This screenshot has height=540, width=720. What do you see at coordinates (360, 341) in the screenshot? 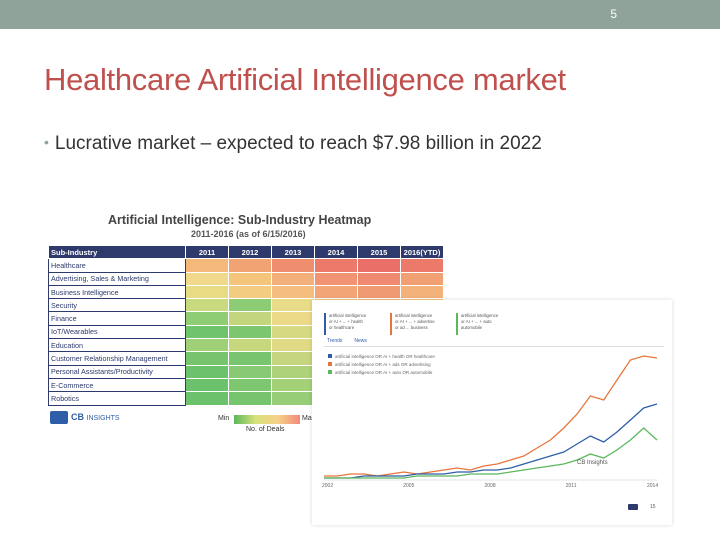
I see `tab-news: News` at bounding box center [360, 341].